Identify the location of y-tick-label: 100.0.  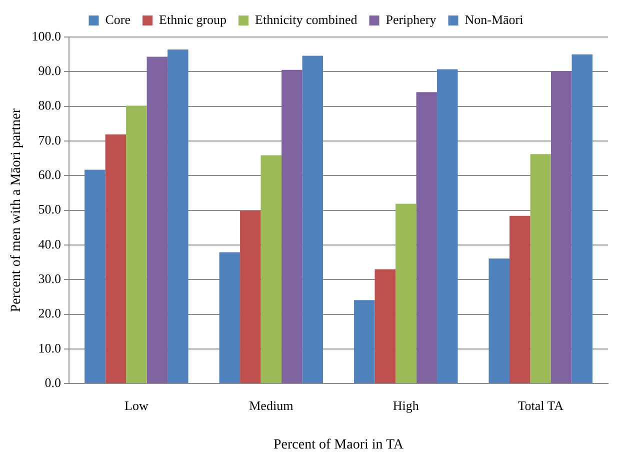
(47, 36).